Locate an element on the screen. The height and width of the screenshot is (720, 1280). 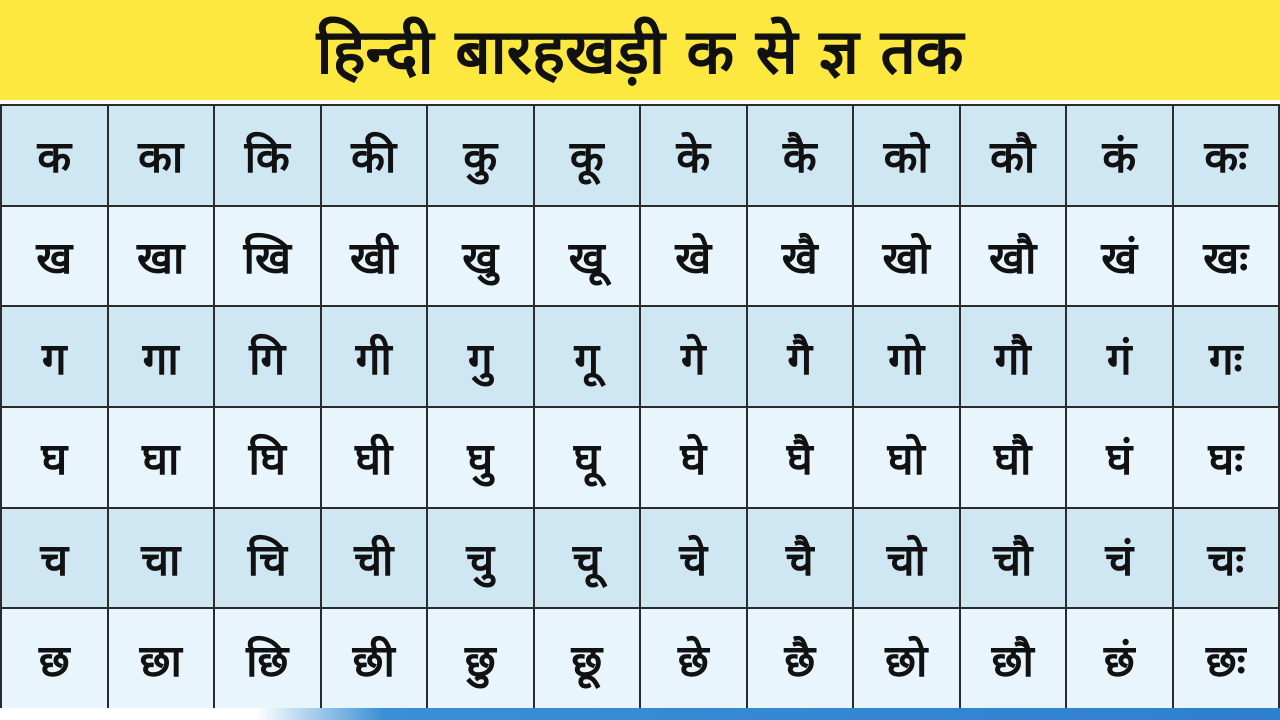
table-cell: चा is located at coordinates (160, 558).